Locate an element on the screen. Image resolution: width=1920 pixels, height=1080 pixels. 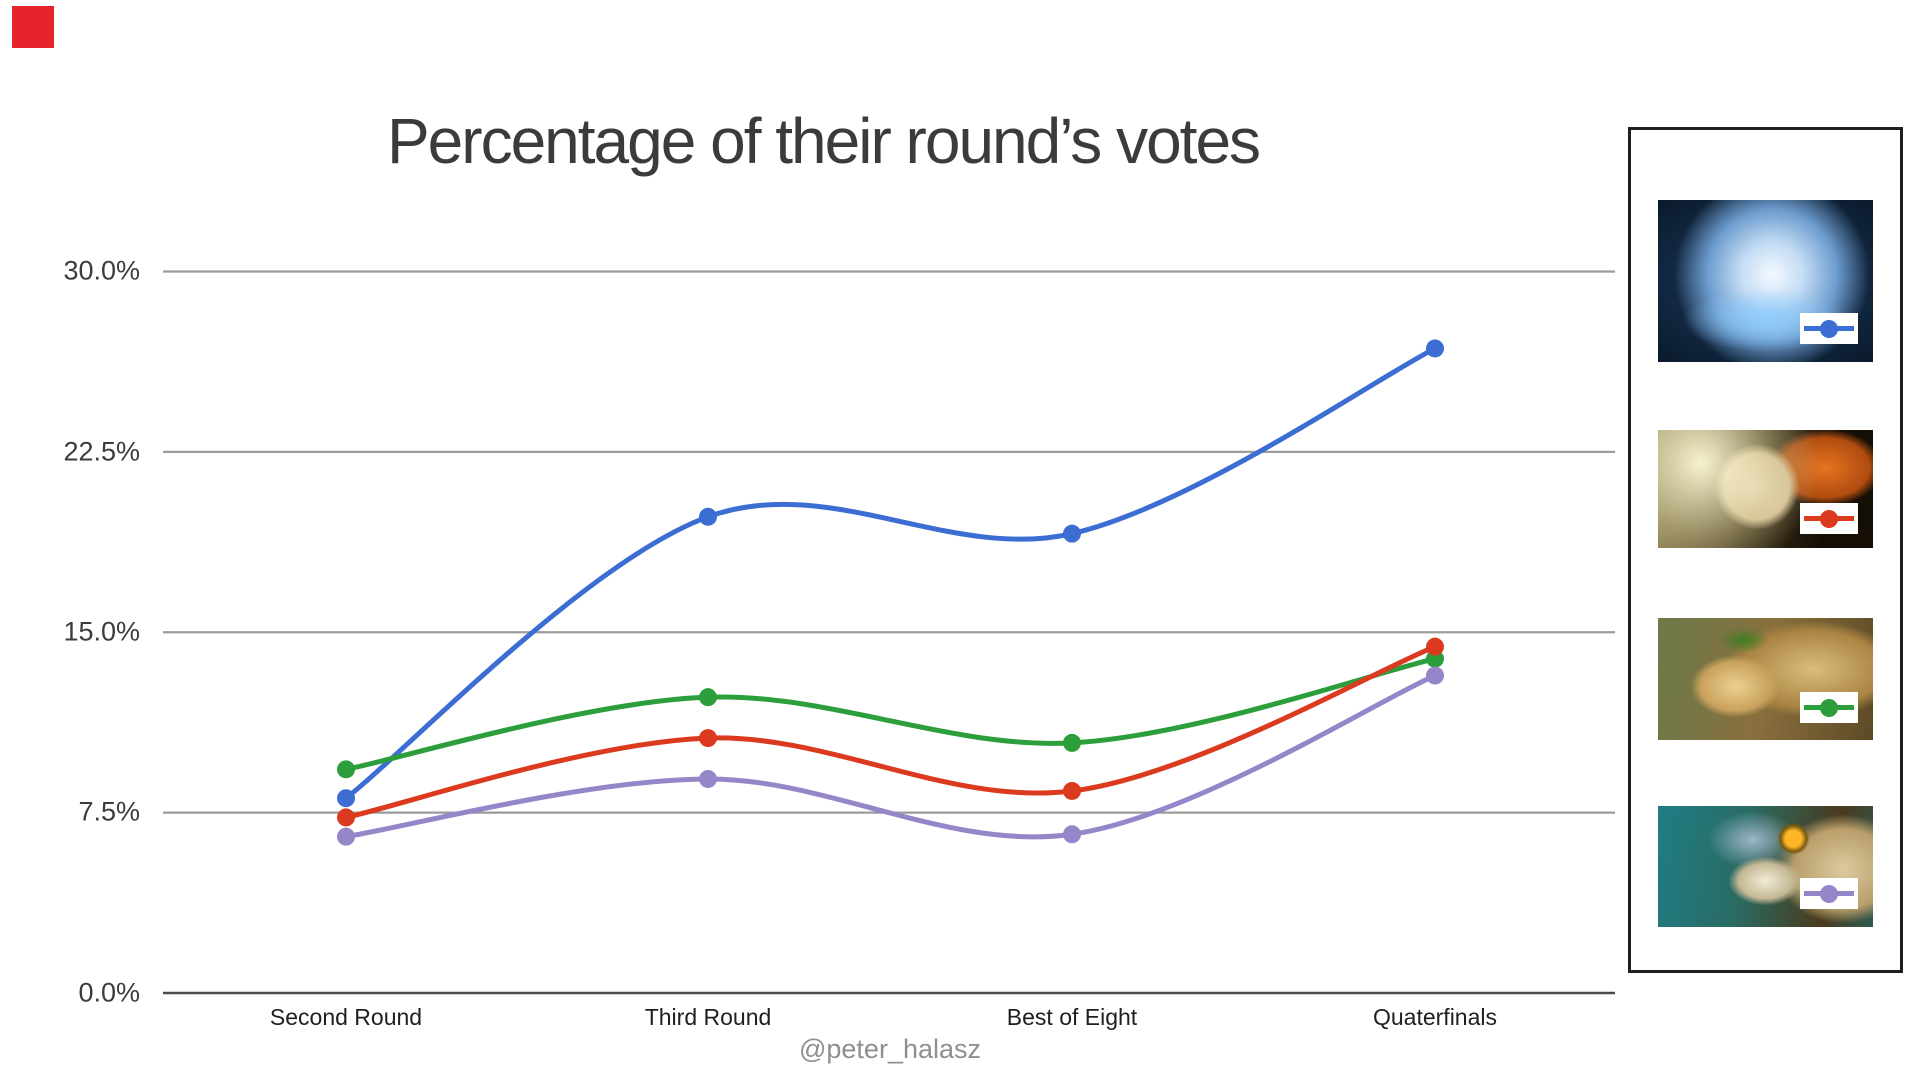
y-axis-tick: 15.0% is located at coordinates (101, 631).